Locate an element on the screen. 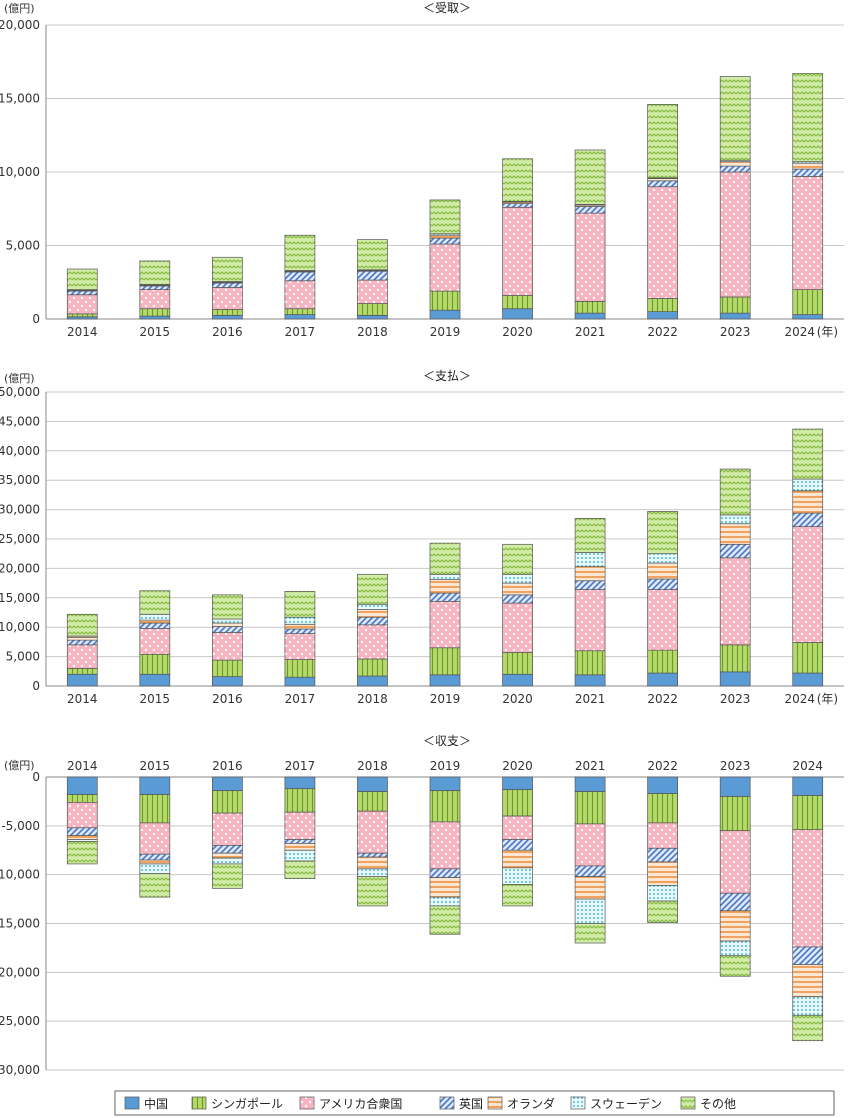 The image size is (849, 1118). x-unit-label-receipts: (年) is located at coordinates (827, 332).